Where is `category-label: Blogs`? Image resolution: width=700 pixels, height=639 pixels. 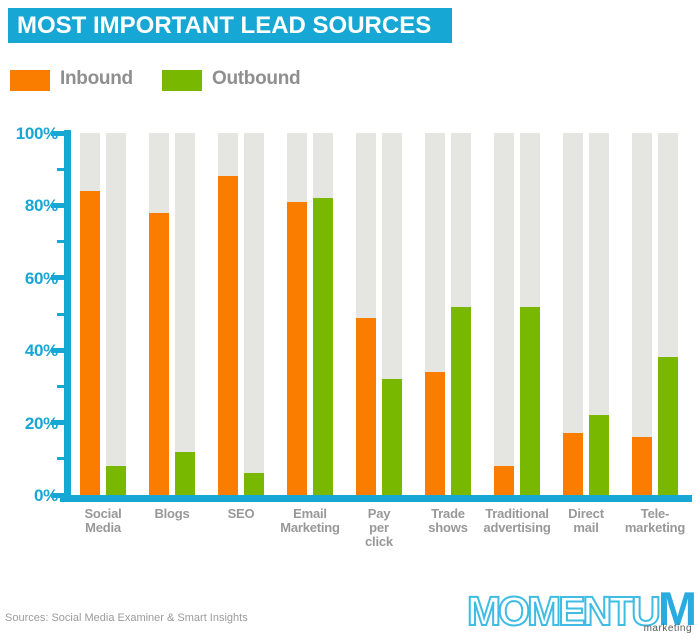 category-label: Blogs is located at coordinates (172, 513).